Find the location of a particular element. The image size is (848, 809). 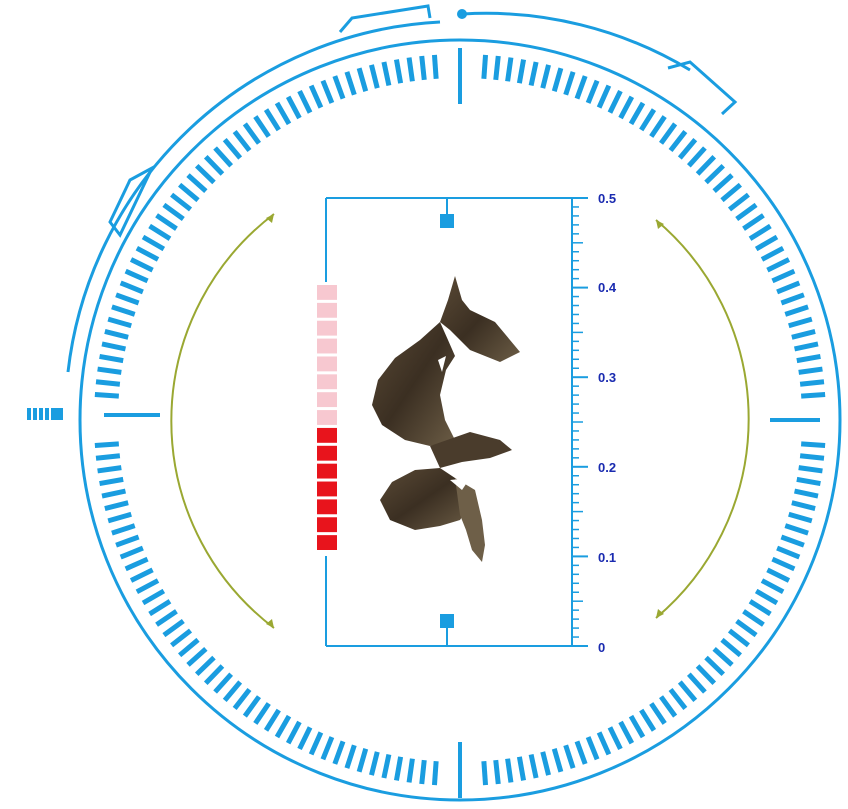

vertical-scale-ticks is located at coordinates (580, 422).